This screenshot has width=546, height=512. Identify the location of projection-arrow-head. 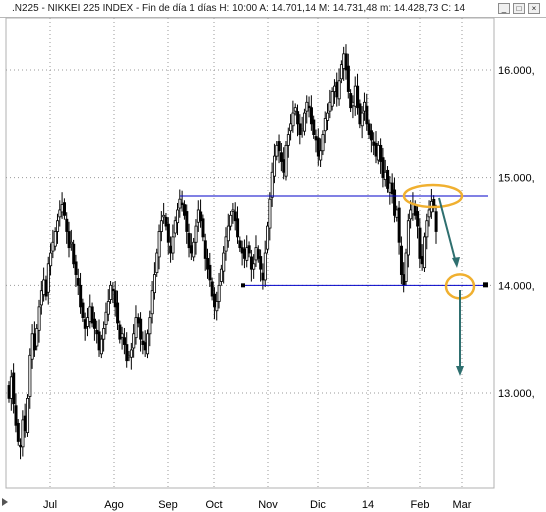
(456, 262).